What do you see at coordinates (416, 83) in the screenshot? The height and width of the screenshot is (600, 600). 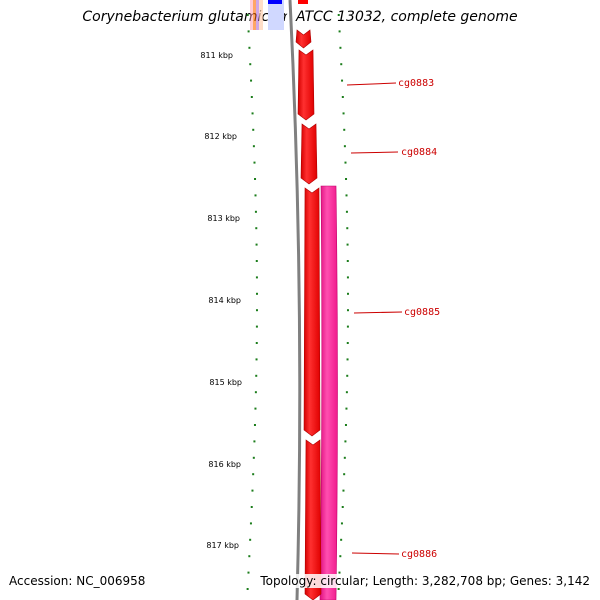 I see `gene-label-cg0883: cg0883` at bounding box center [416, 83].